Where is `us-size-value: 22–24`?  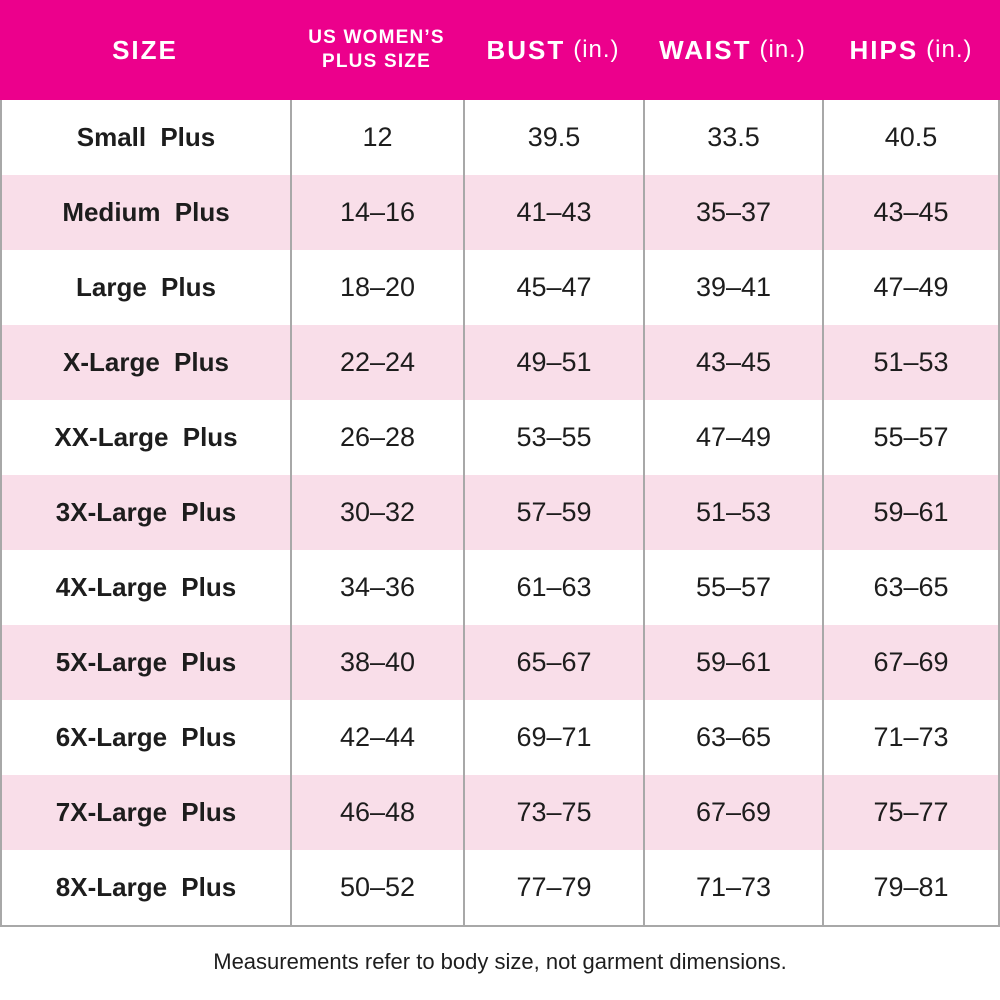
us-size-value: 22–24 is located at coordinates (378, 362).